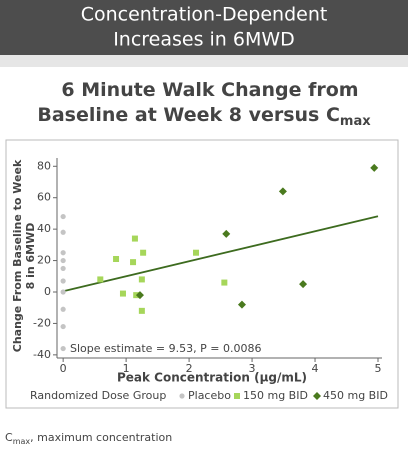  I want to click on footnote-subscript: max, so click(22, 441).